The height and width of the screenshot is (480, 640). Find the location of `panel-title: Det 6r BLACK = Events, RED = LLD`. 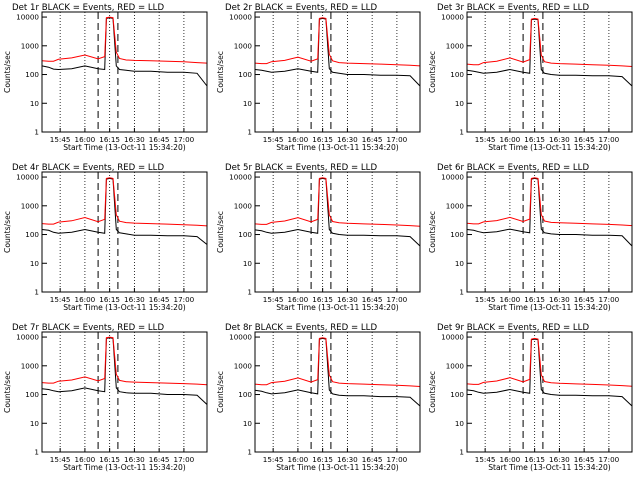

panel-title: Det 6r BLACK = Events, RED = LLD is located at coordinates (513, 168).